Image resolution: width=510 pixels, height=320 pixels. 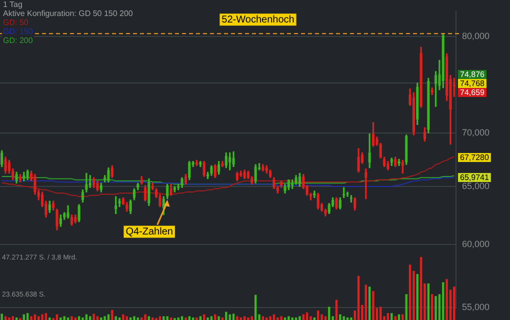 What do you see at coordinates (476, 243) in the screenshot?
I see `y-tick-label: 60,000` at bounding box center [476, 243].